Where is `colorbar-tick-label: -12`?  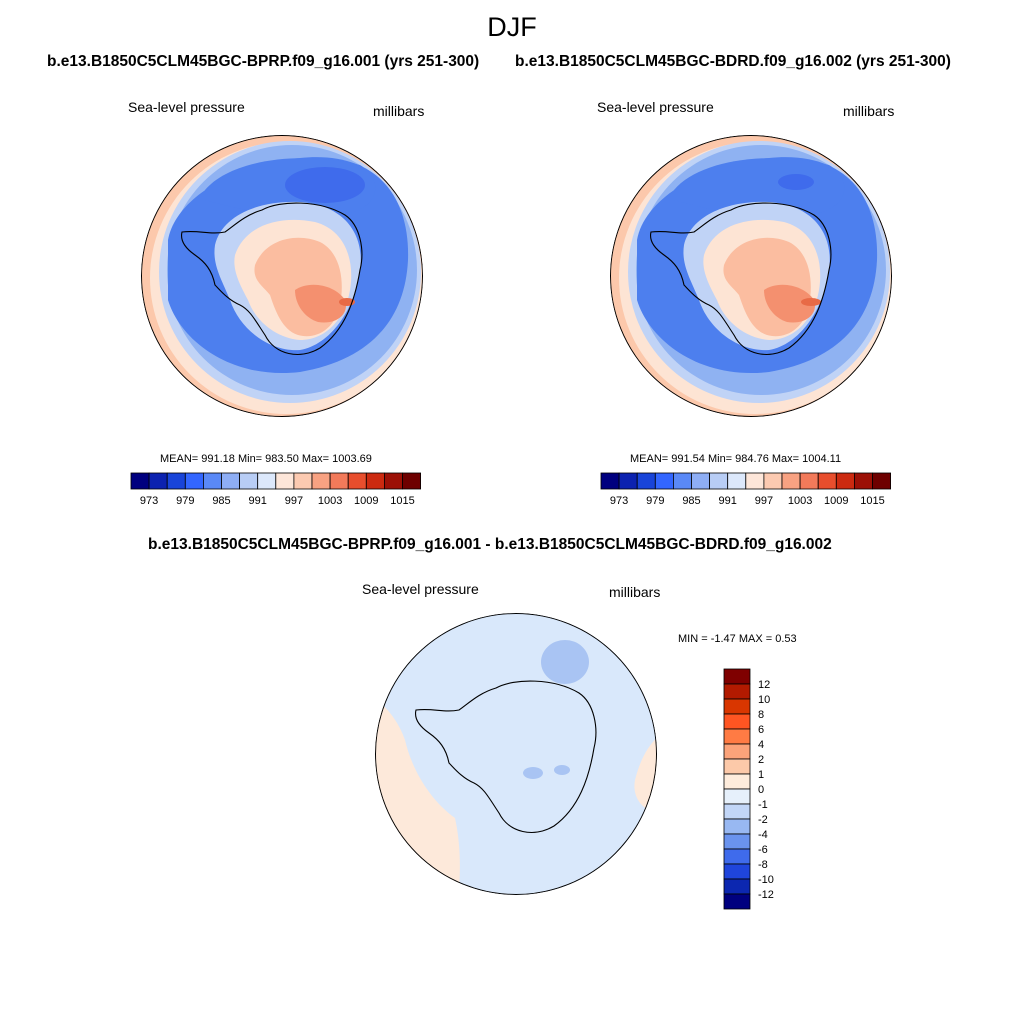 colorbar-tick-label: -12 is located at coordinates (766, 895).